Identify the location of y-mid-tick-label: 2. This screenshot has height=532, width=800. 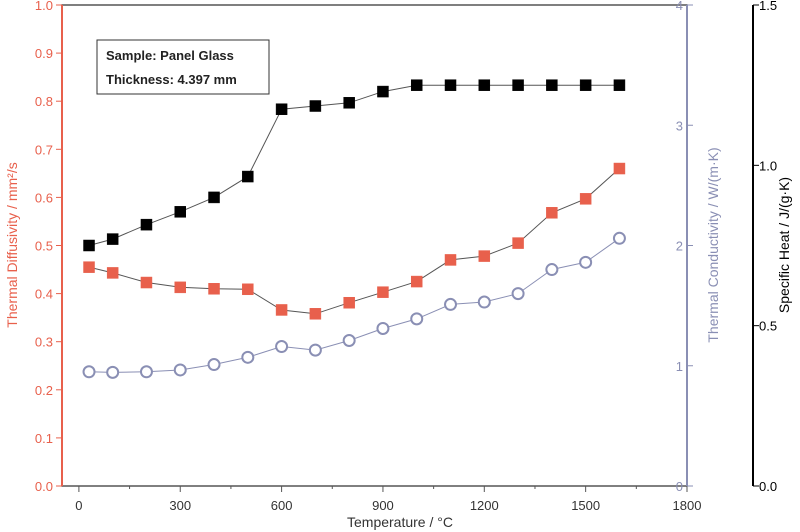
(679, 246).